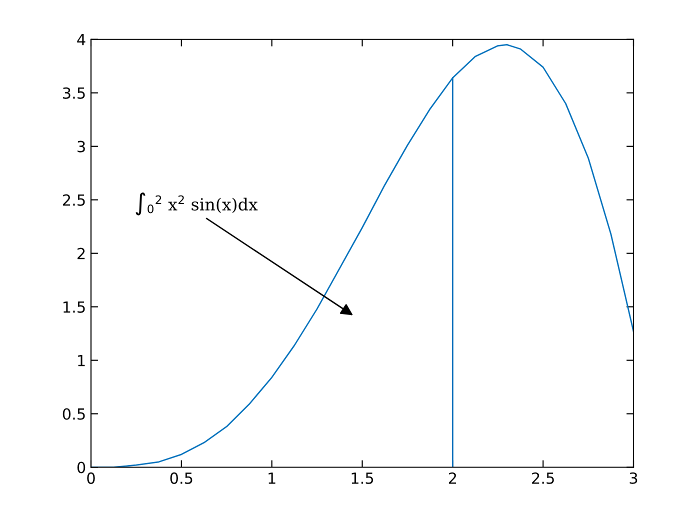 The width and height of the screenshot is (700, 525). Describe the element at coordinates (81, 40) in the screenshot. I see `y-tick-label: 4` at that location.